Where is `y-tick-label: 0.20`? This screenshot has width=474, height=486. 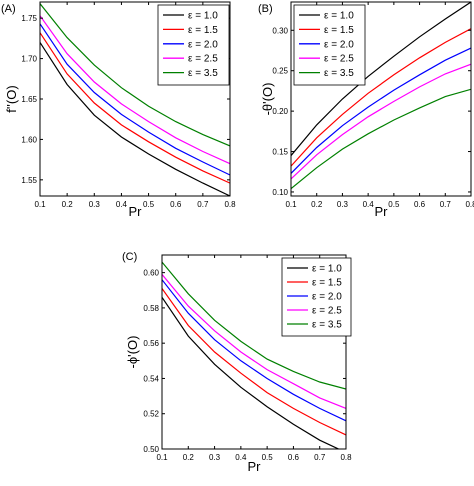
y-tick-label: 0.20 is located at coordinates (280, 111).